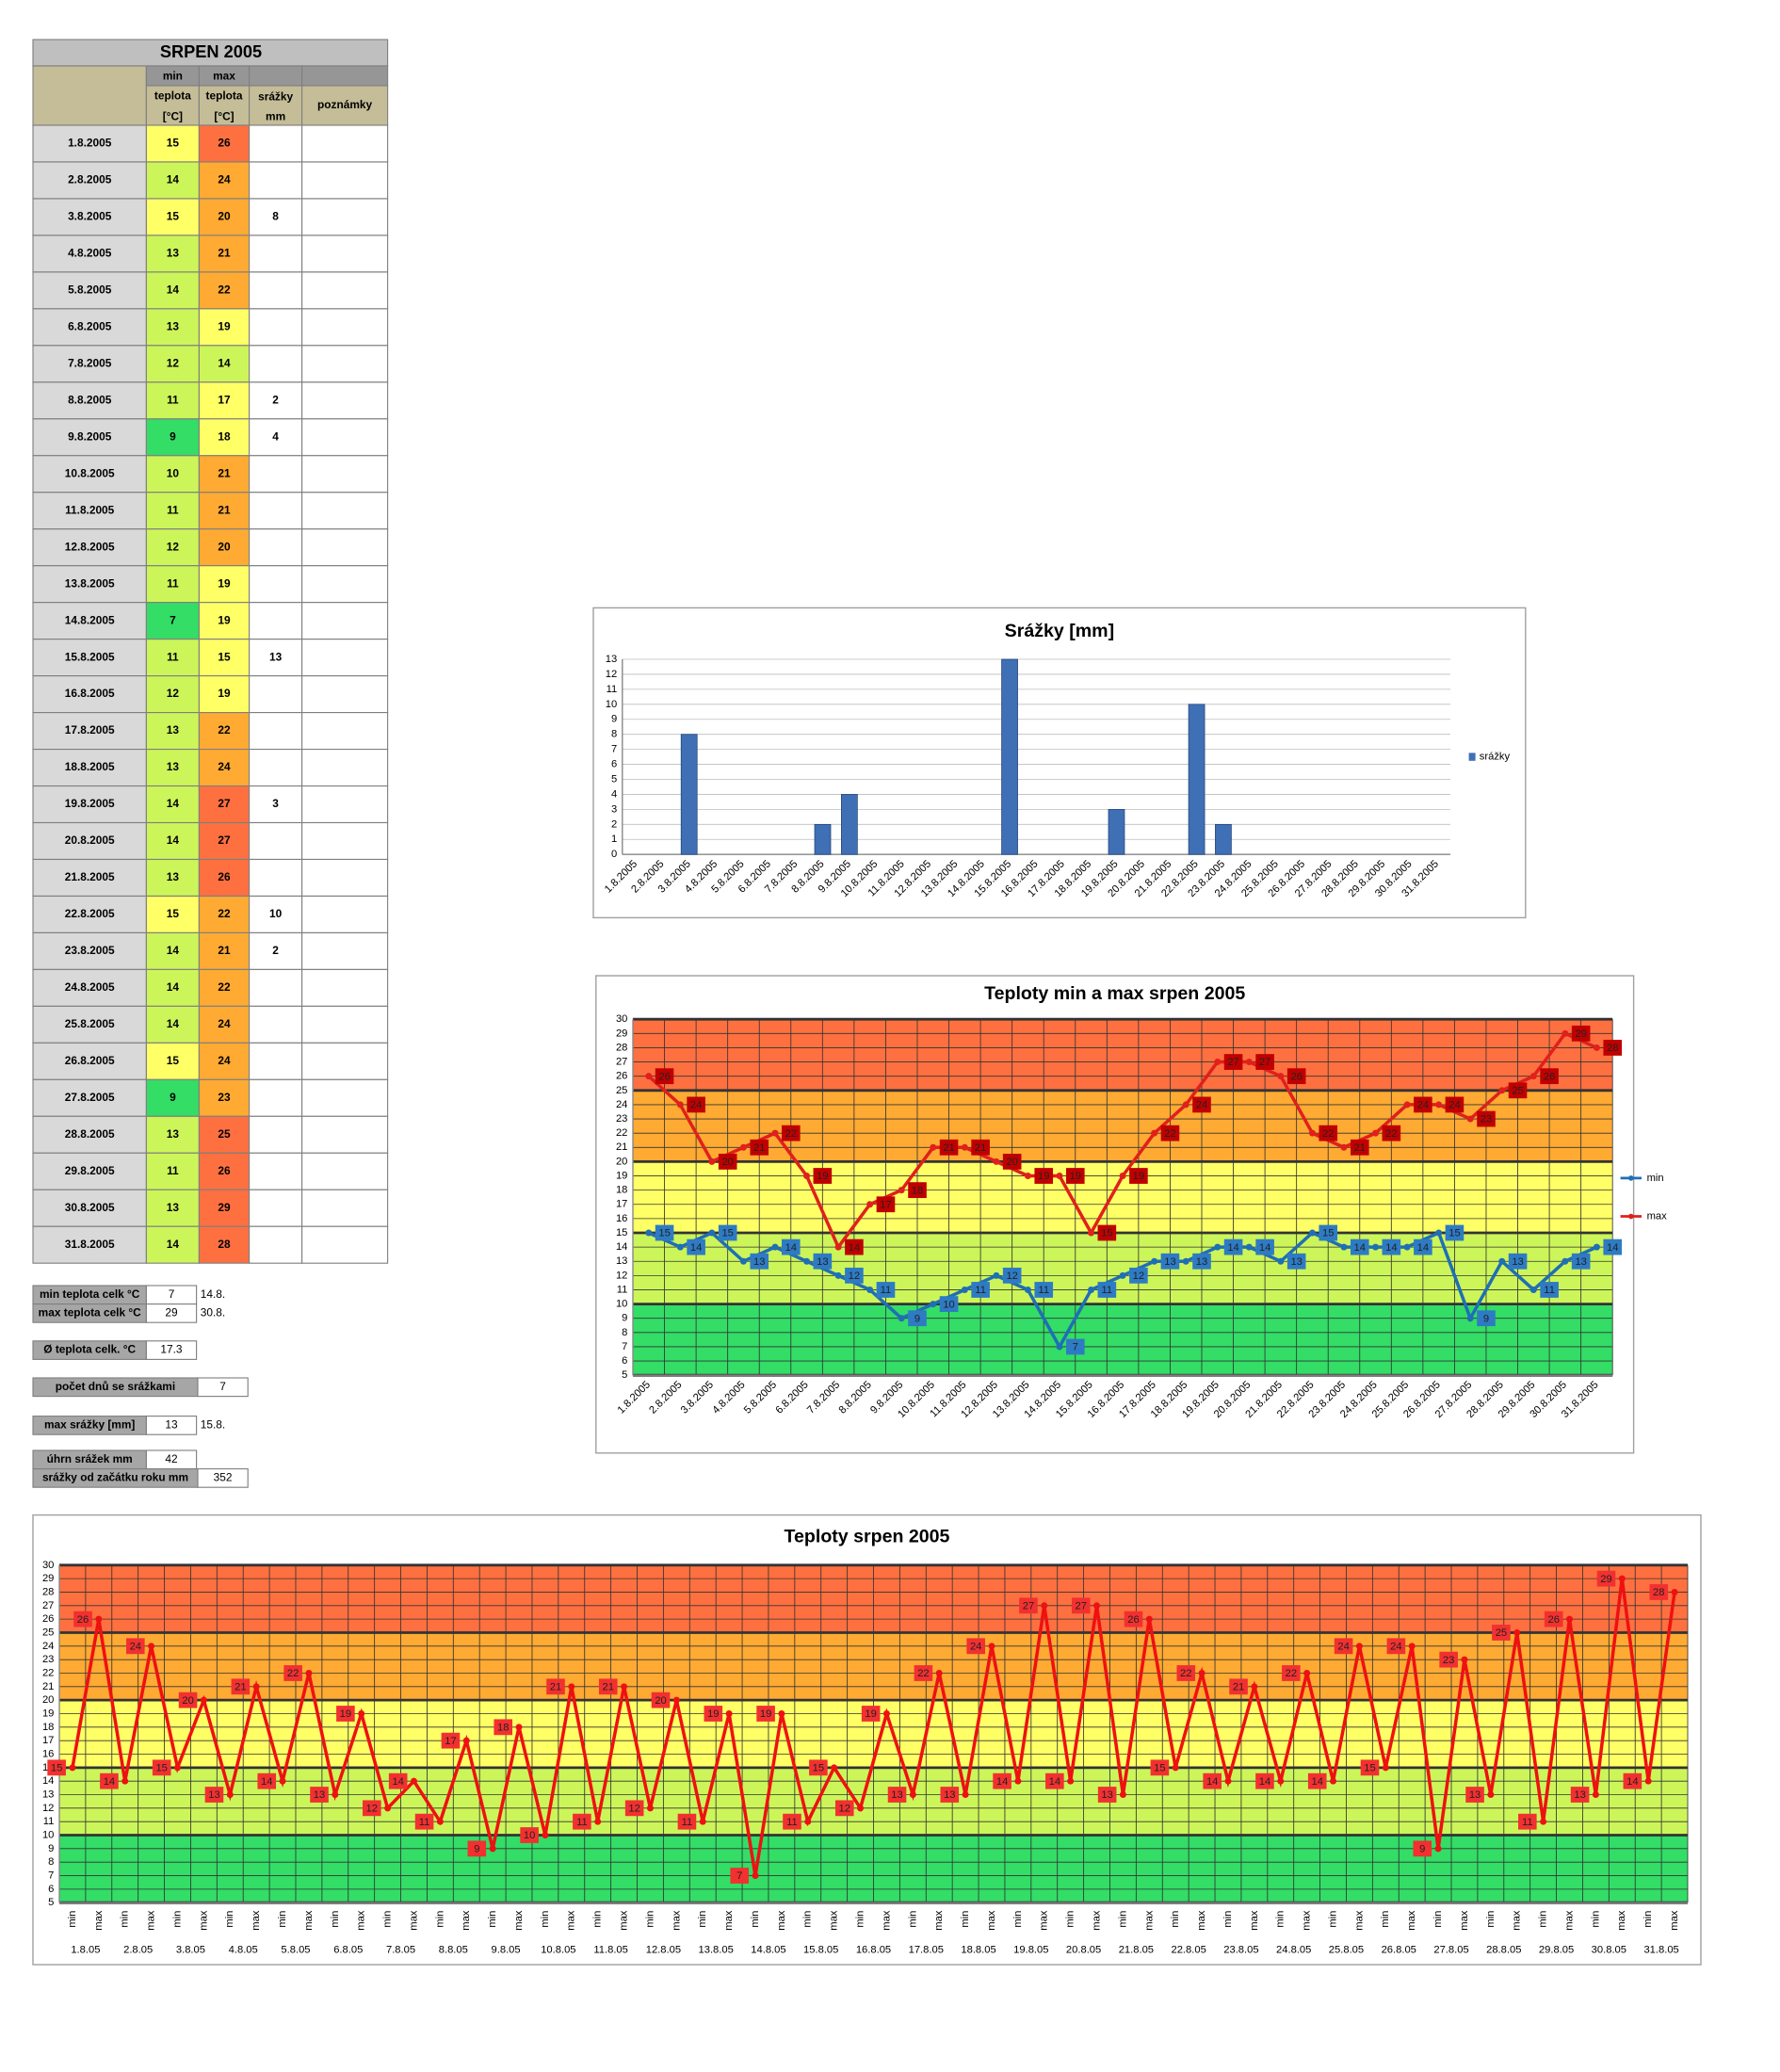 The image size is (1780, 2072). Describe the element at coordinates (90, 583) in the screenshot. I see `cell-text: 13.8.2005` at that location.